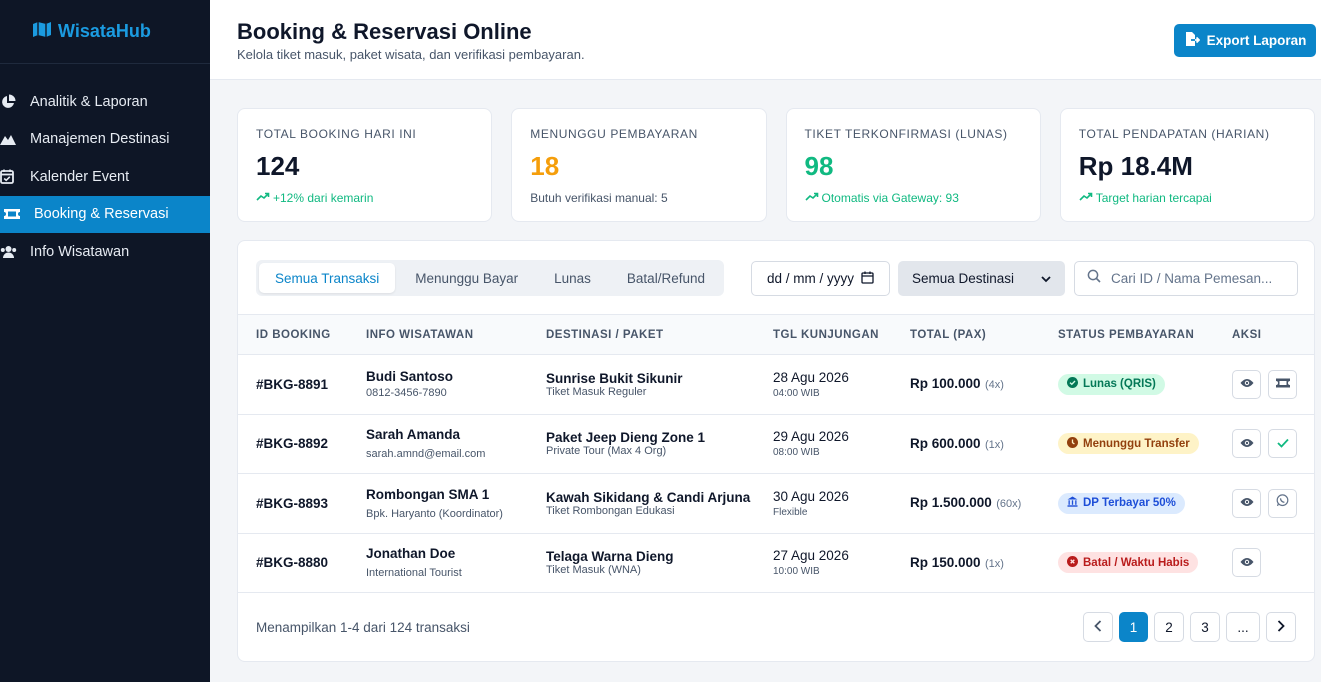  I want to click on booking-id: #BKG-8880, so click(292, 563).